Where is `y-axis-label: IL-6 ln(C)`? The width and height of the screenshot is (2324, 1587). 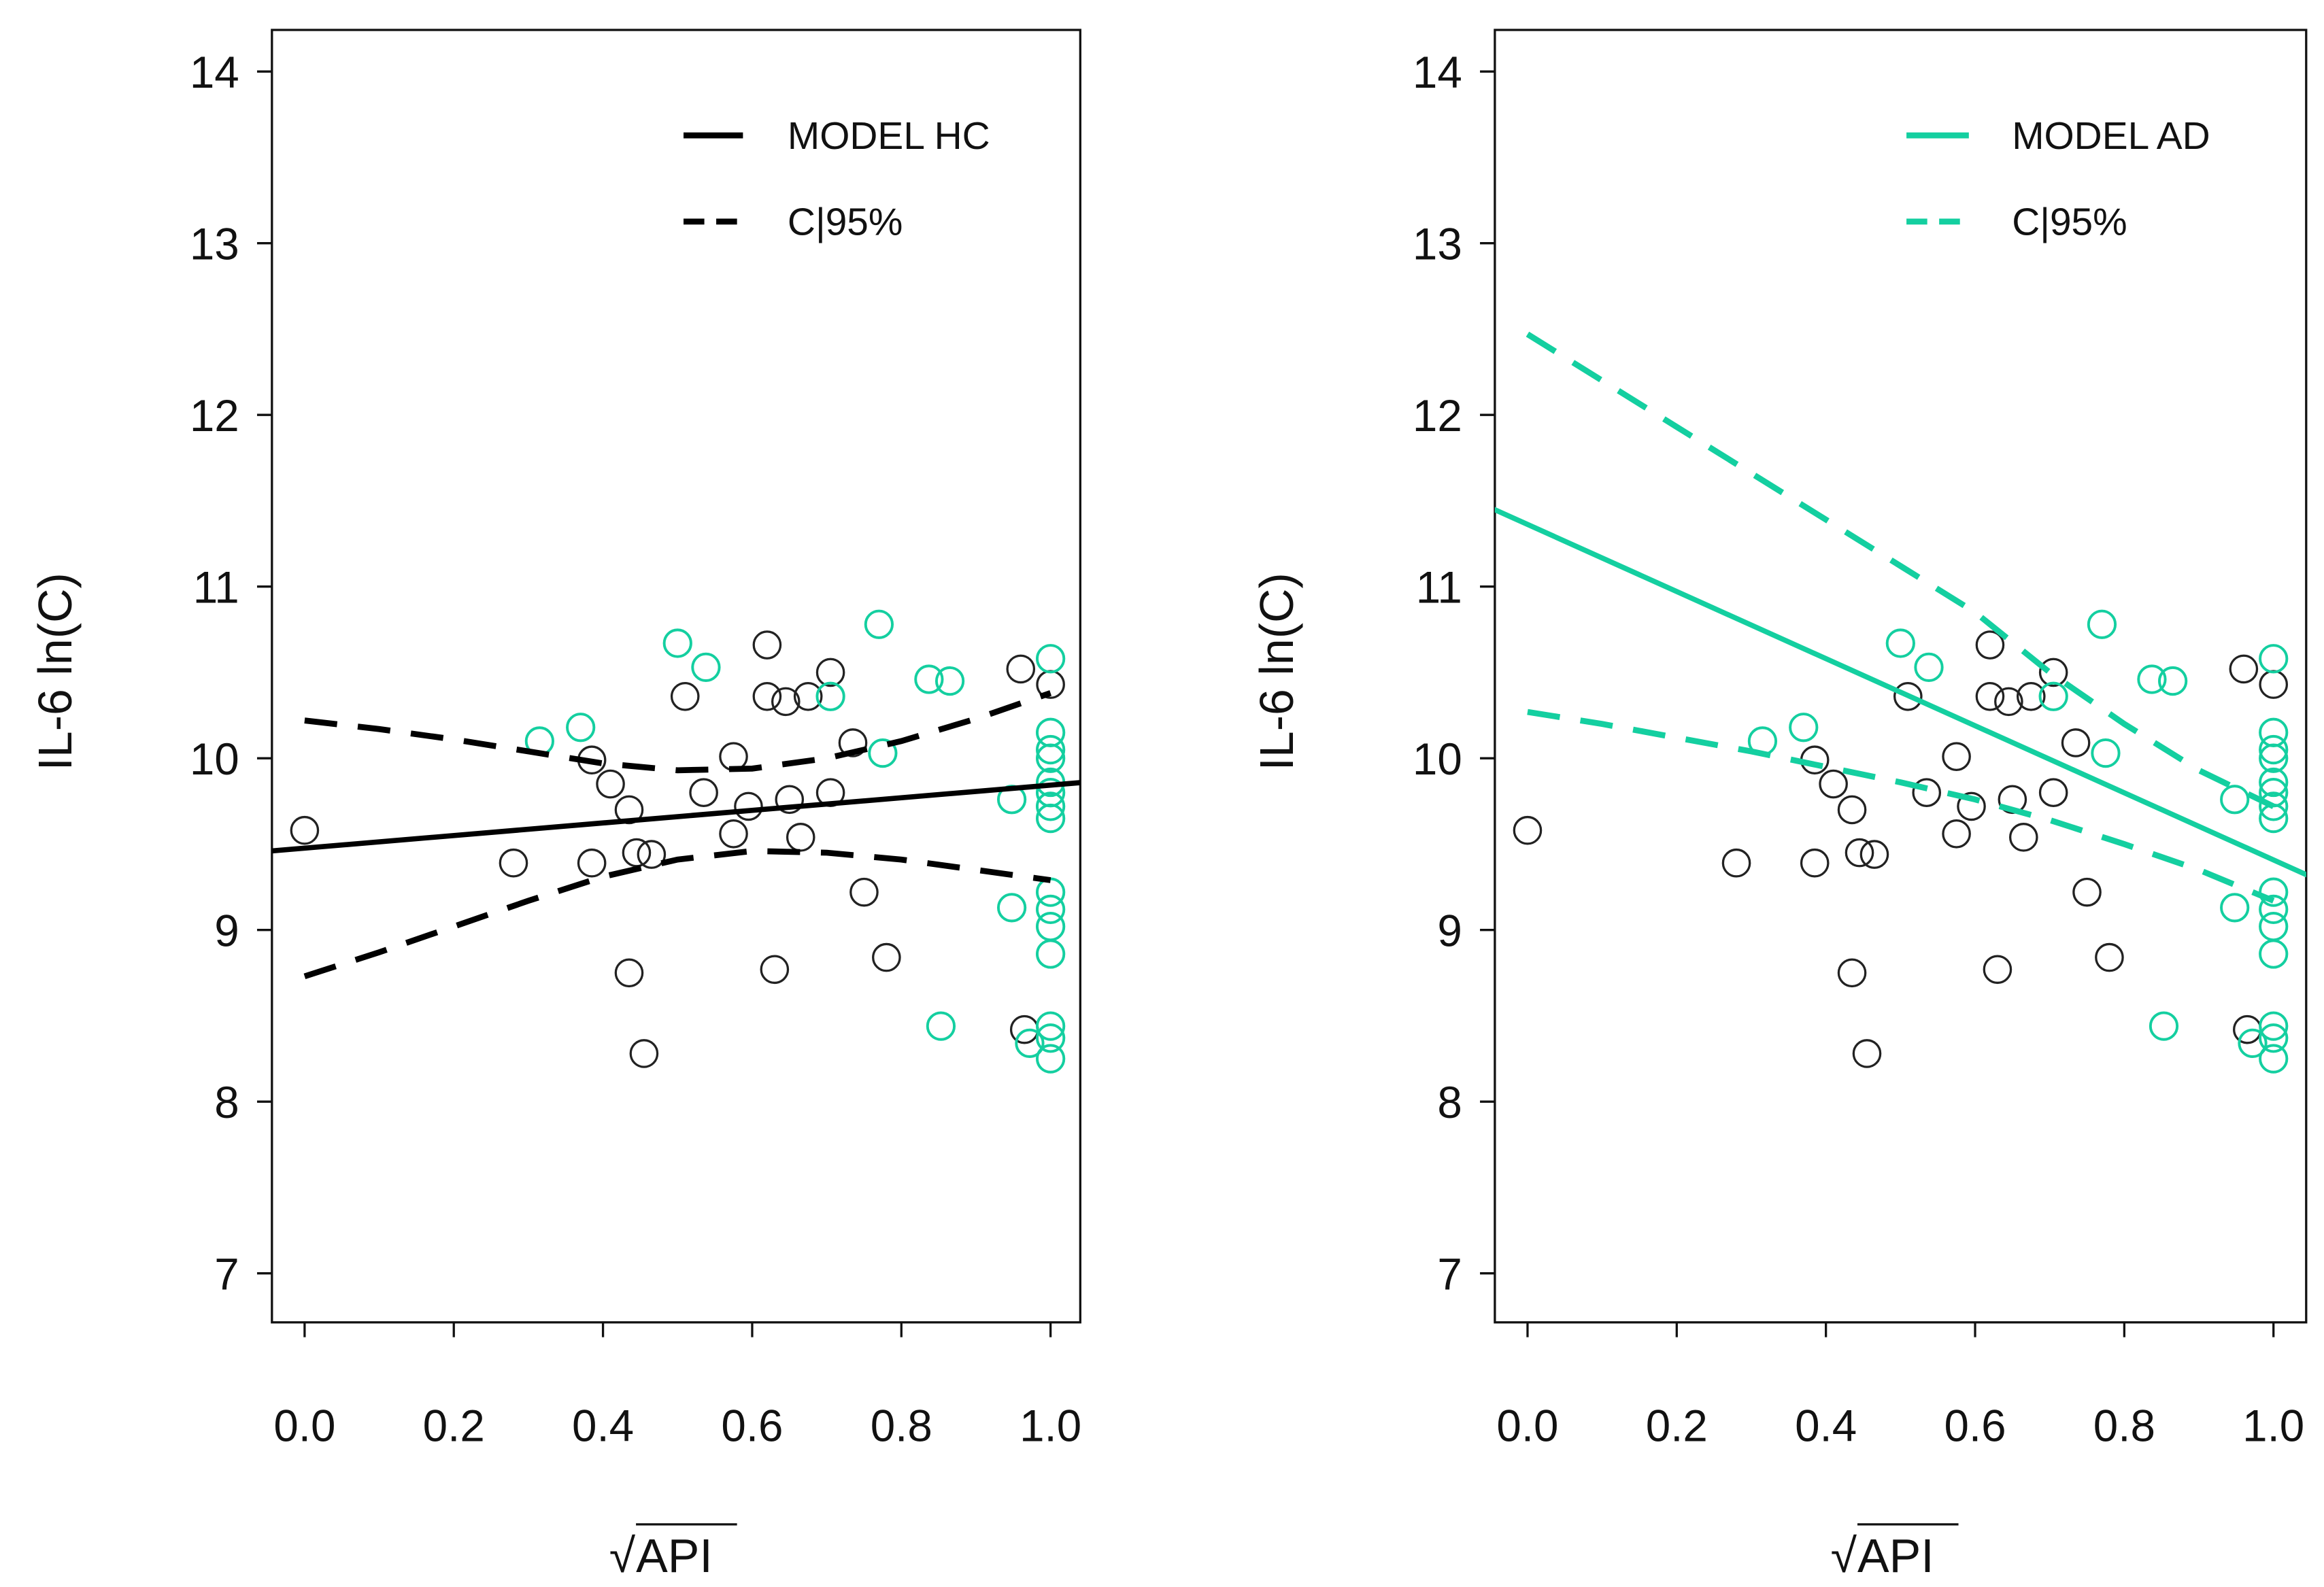 y-axis-label: IL-6 ln(C) is located at coordinates (1276, 671).